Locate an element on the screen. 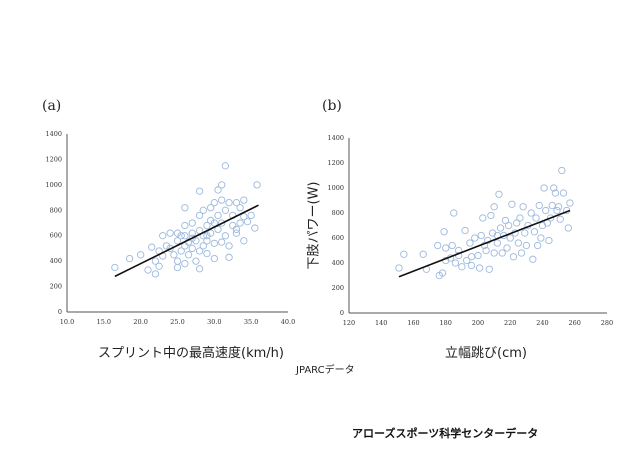 The width and height of the screenshot is (632, 460). chart-b-ylabel: 下肢パワー(W) is located at coordinates (314, 225).